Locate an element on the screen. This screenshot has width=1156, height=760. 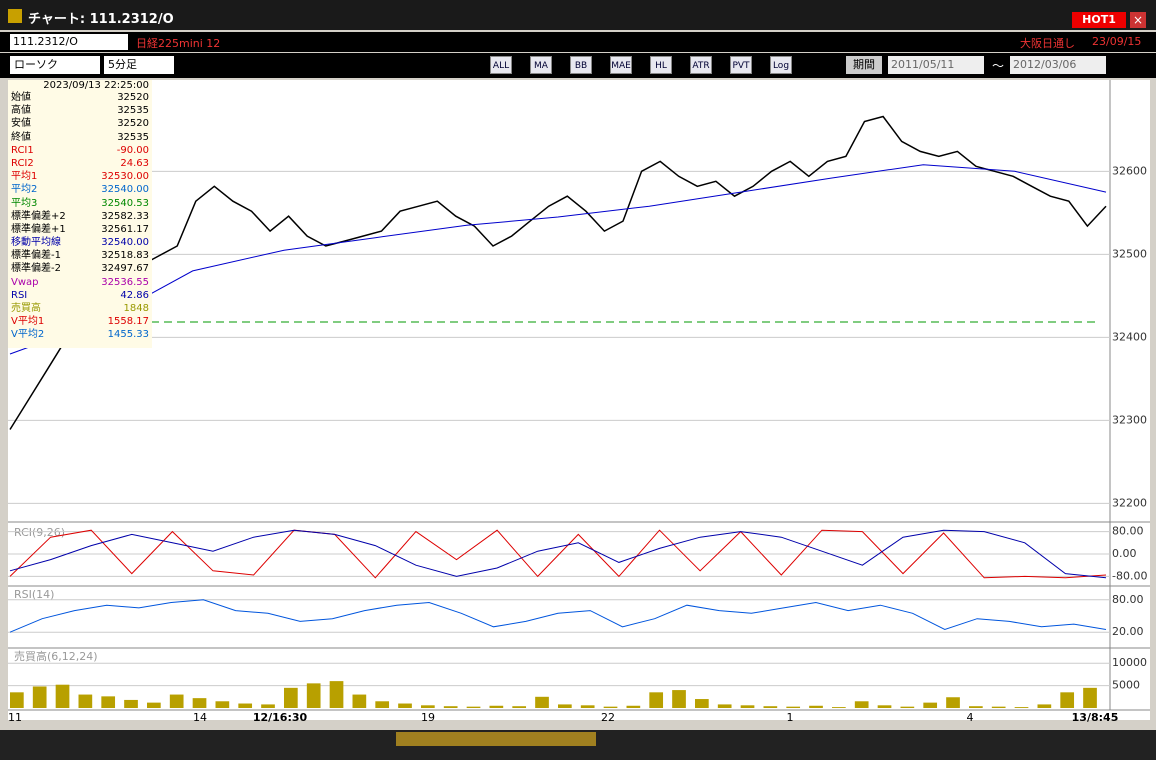
y-tick-label: 32300 is located at coordinates (1129, 419).